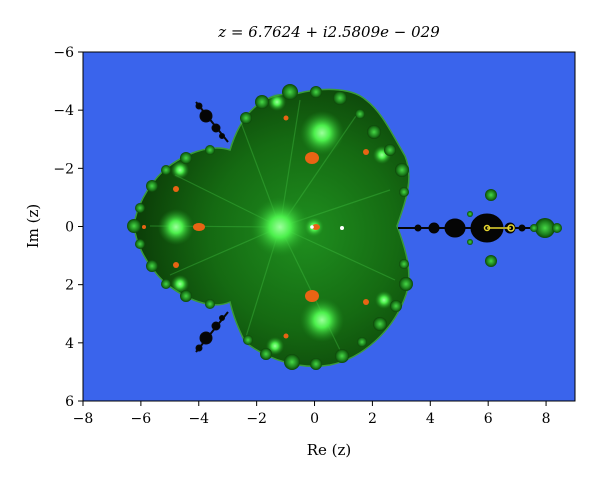 This screenshot has height=481, width=600. Describe the element at coordinates (141, 419) in the screenshot. I see `x-tick-label: −6` at that location.